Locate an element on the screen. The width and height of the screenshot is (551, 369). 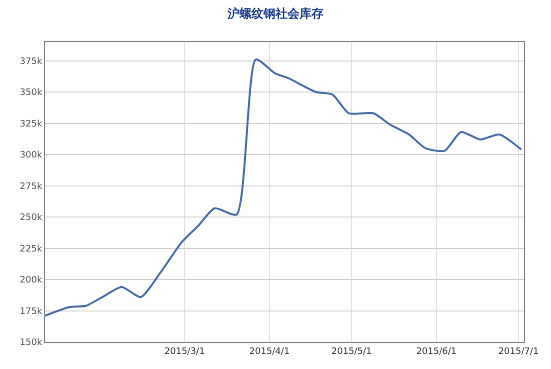
x-tick-label: 2015/6/1 is located at coordinates (436, 351).